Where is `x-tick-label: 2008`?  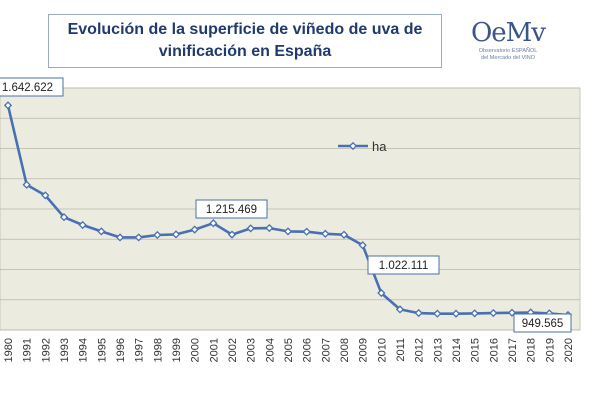 x-tick-label: 2008 is located at coordinates (345, 350).